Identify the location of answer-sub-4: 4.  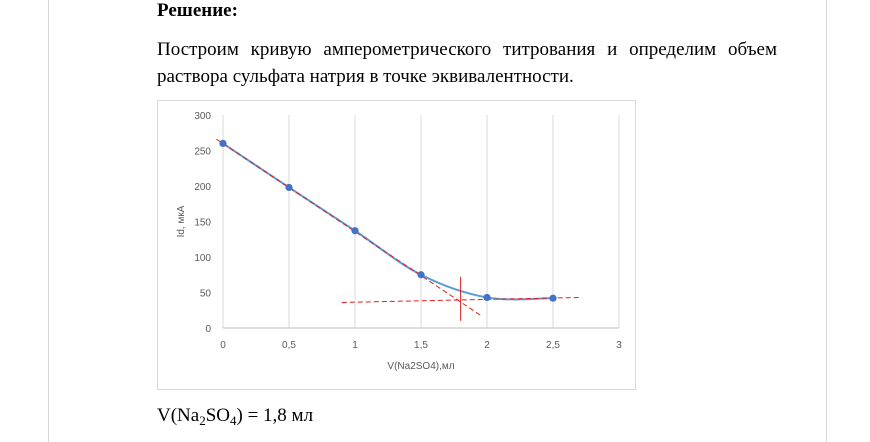
(233, 420).